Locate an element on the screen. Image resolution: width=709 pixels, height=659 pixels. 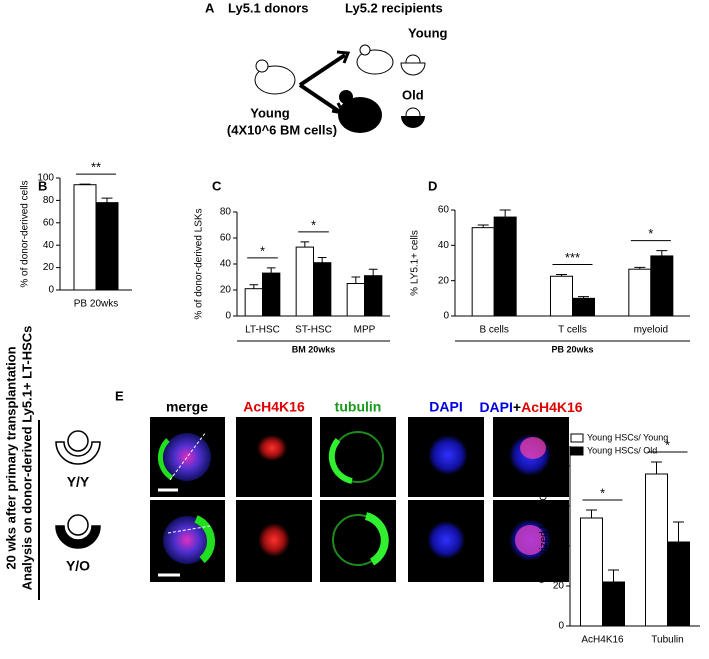
x-tick-label: Tubulin is located at coordinates (667, 640).